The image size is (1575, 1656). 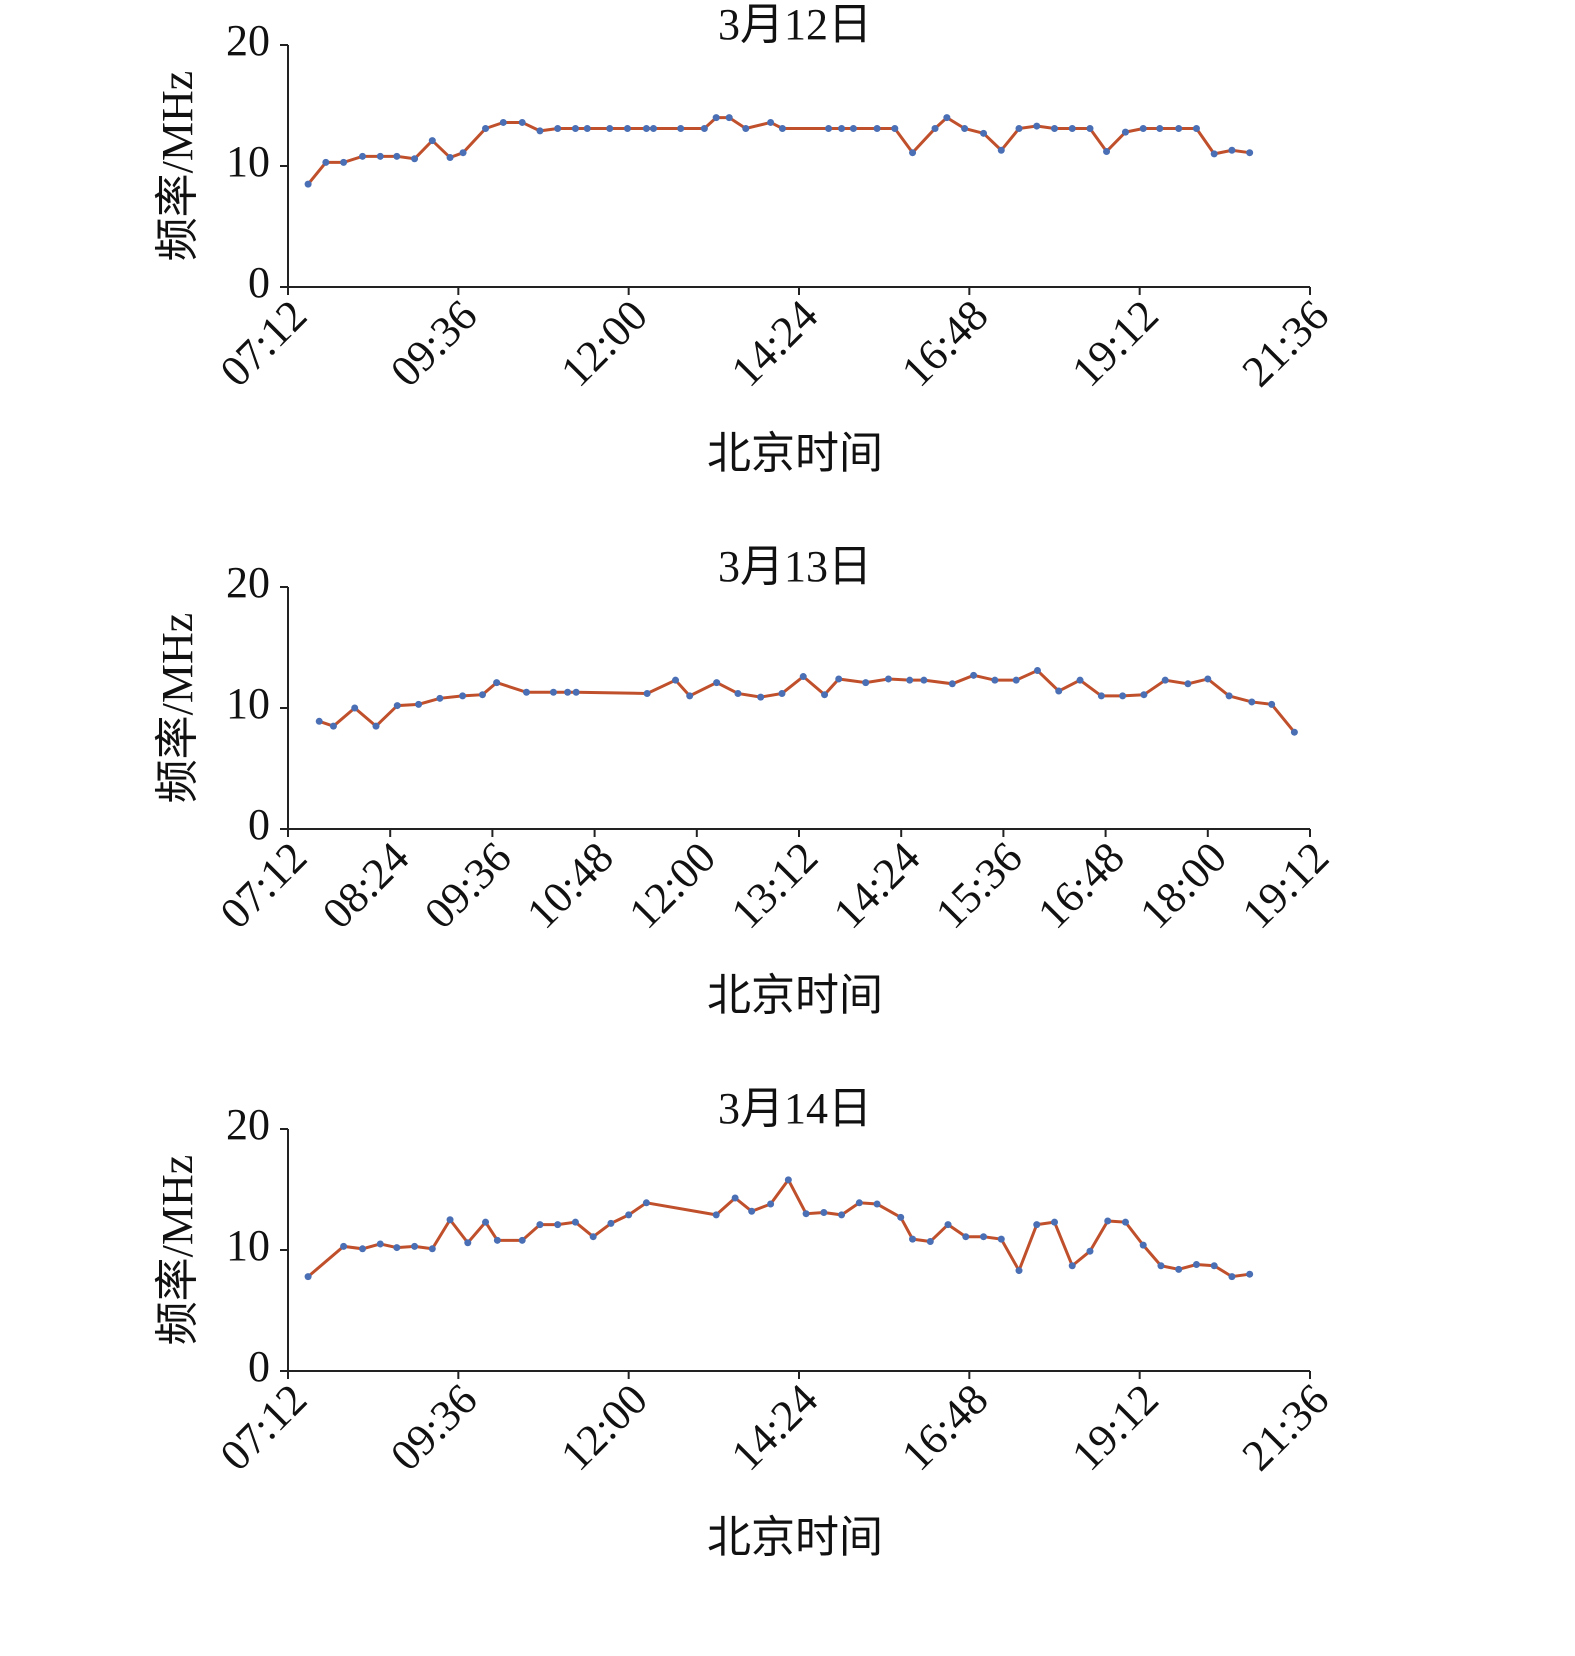 What do you see at coordinates (248, 703) in the screenshot?
I see `y-tick-label: 10` at bounding box center [248, 703].